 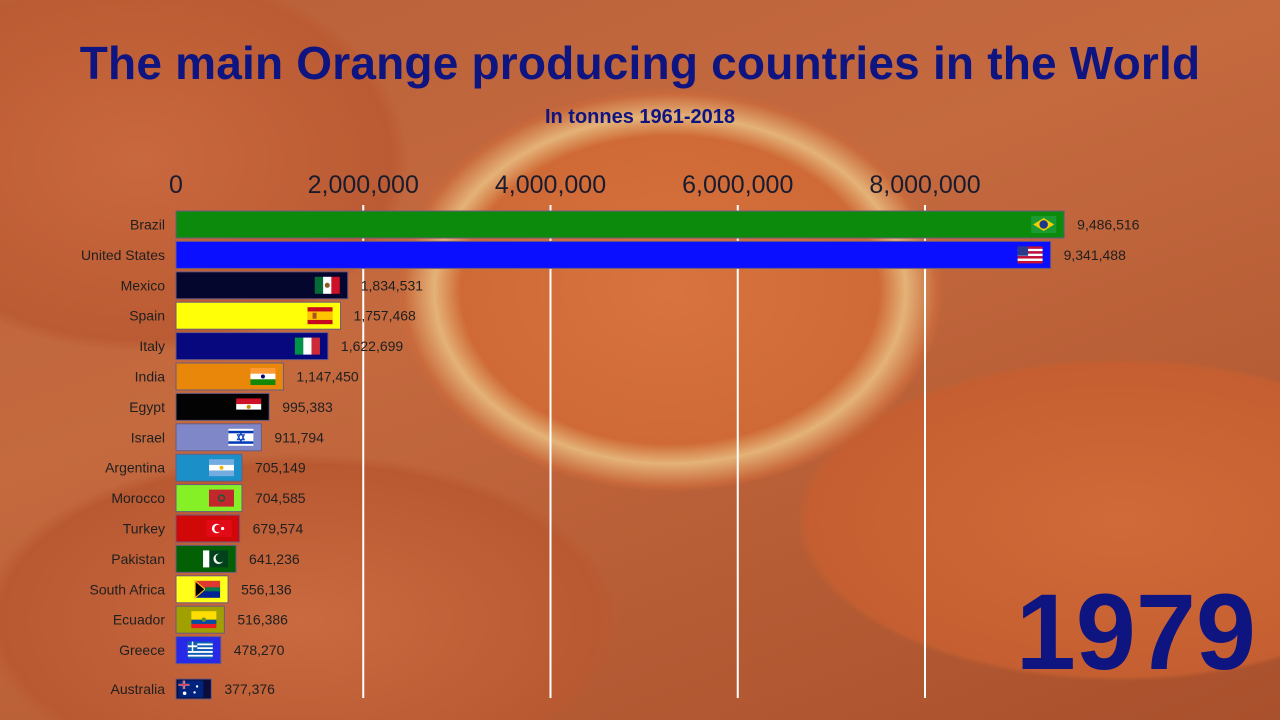 I want to click on x-axis-ticks: 0 2,000,000 4,000,000 6,000,000 8,000,000, so click(x=575, y=185).